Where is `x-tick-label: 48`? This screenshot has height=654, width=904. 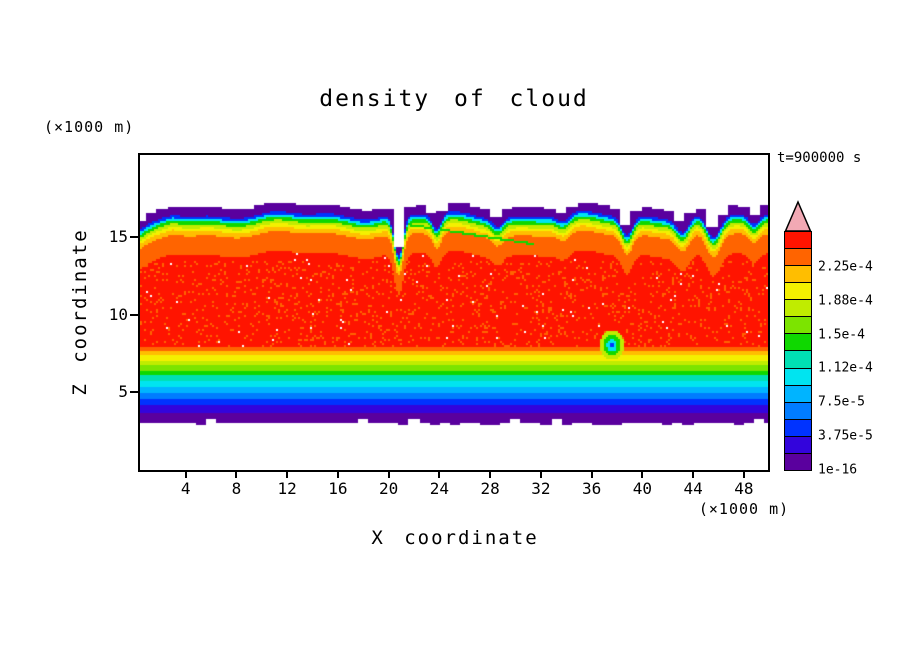
x-tick-label: 48 is located at coordinates (744, 488).